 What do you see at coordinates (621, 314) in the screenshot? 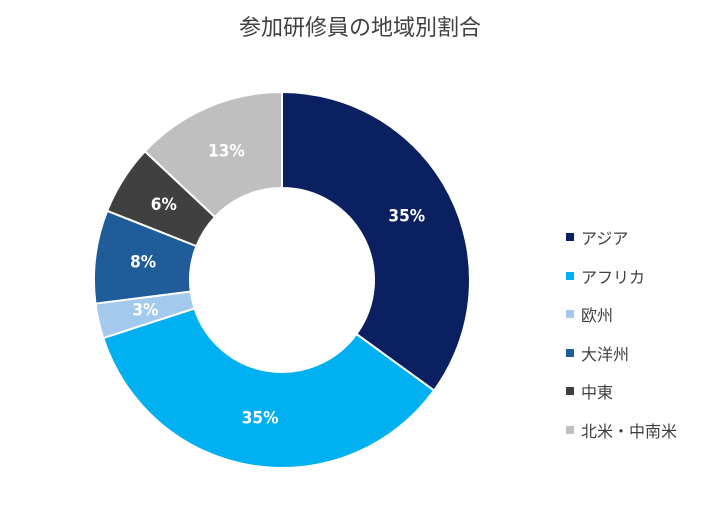
I see `legend-item: 欧州` at bounding box center [621, 314].